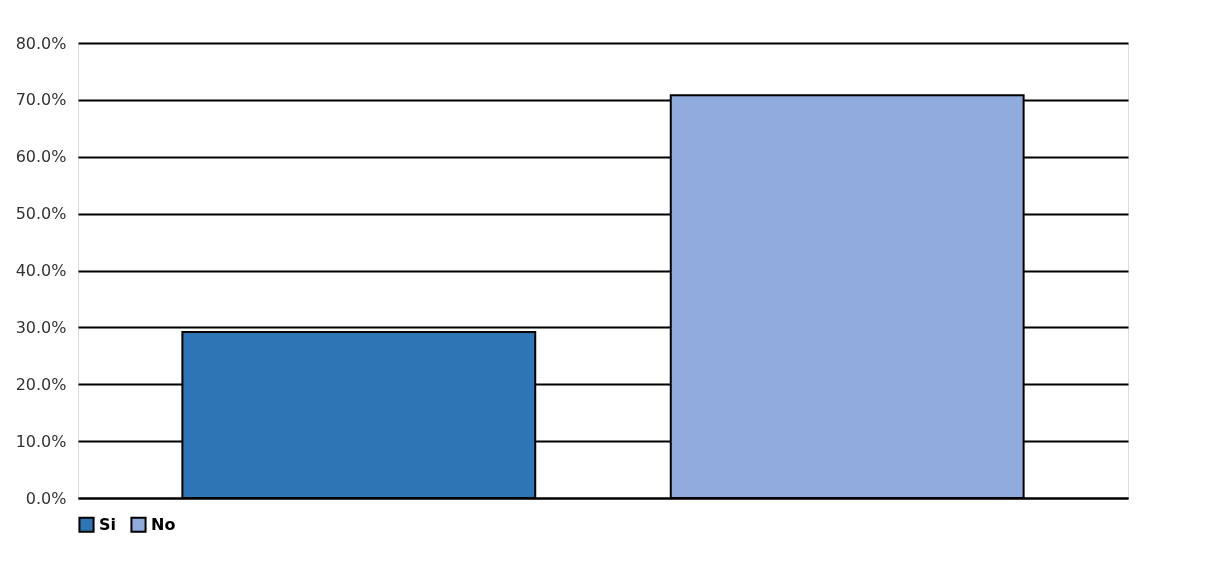 This screenshot has height=580, width=1215. What do you see at coordinates (108, 524) in the screenshot?
I see `legend-label: Si` at bounding box center [108, 524].